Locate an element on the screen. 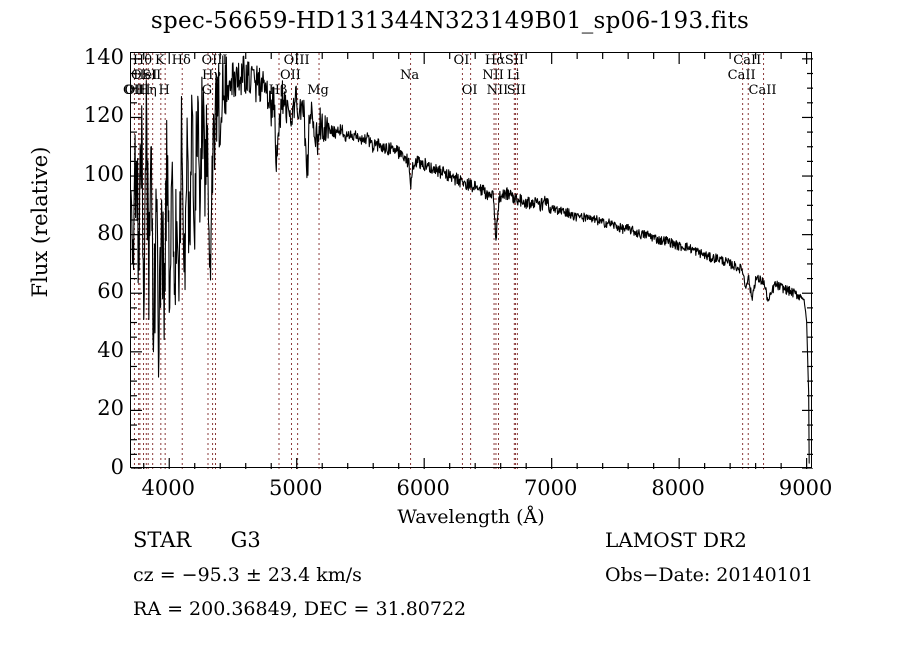 This screenshot has width=900, height=649. y-tick-label: 40 is located at coordinates (110, 349).